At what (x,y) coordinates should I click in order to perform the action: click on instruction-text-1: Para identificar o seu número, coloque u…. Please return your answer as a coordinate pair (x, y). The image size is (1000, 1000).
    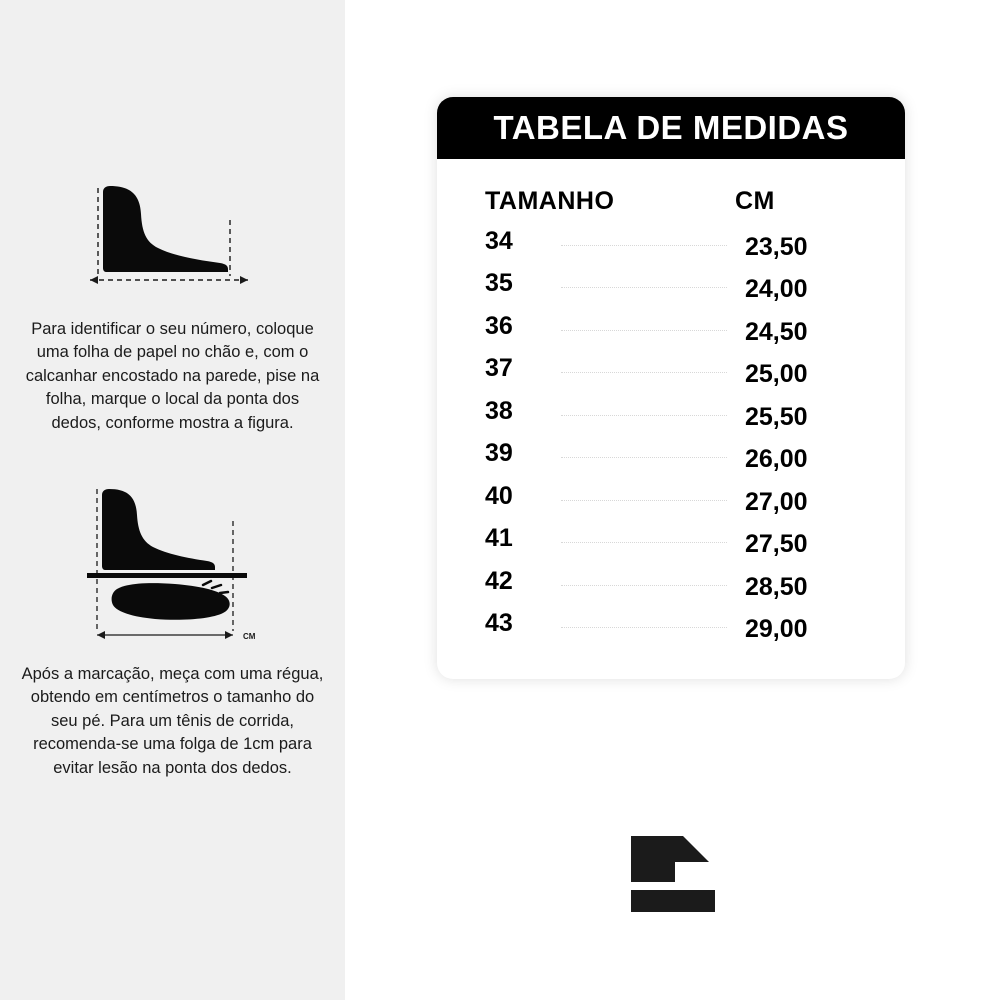
    Looking at the image, I should click on (172, 376).